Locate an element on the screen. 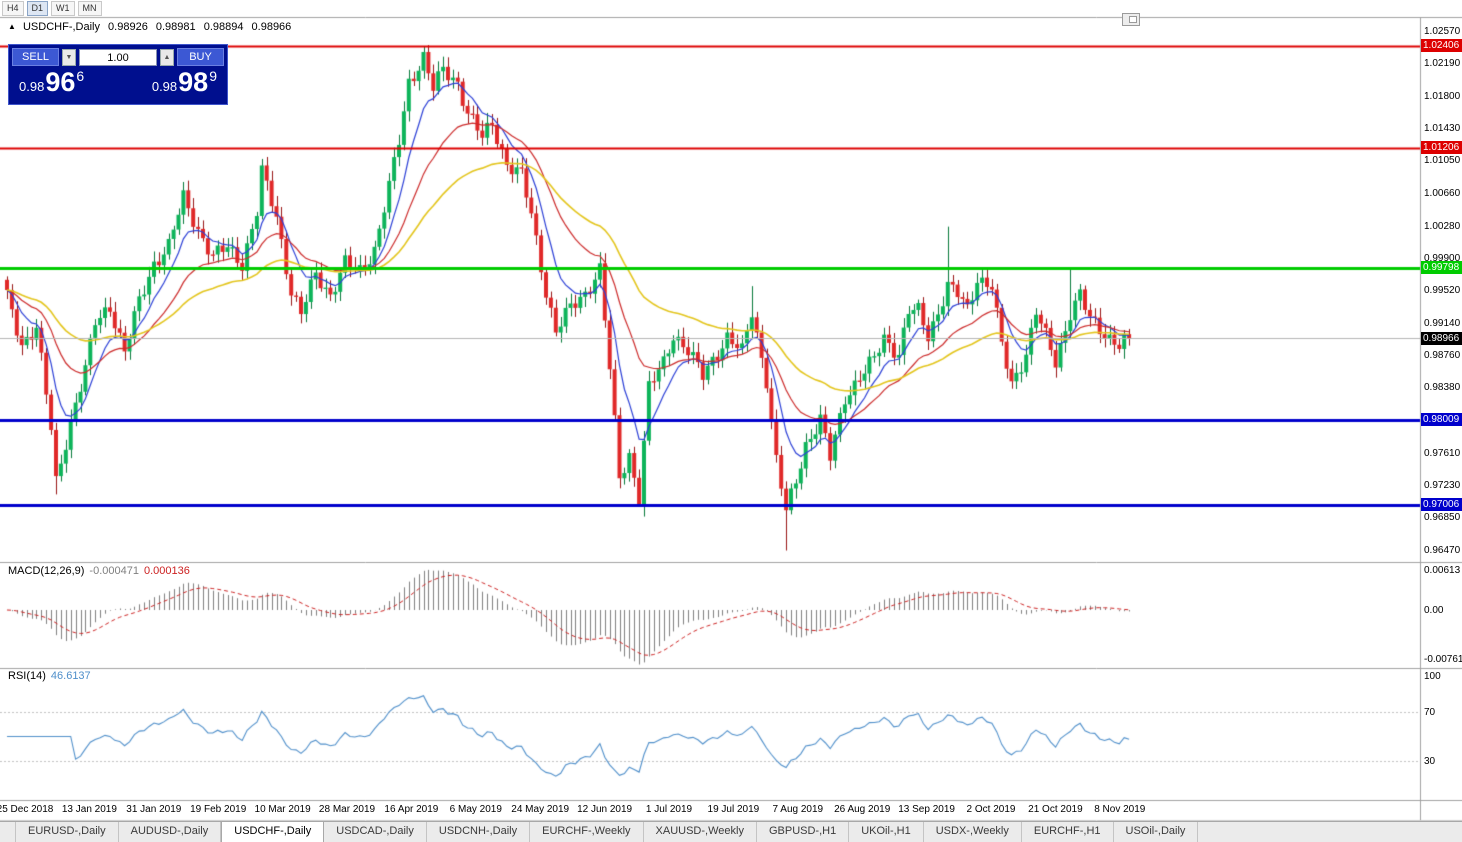 This screenshot has width=1462, height=842. price-axis-tick: 1.00660 is located at coordinates (1442, 194).